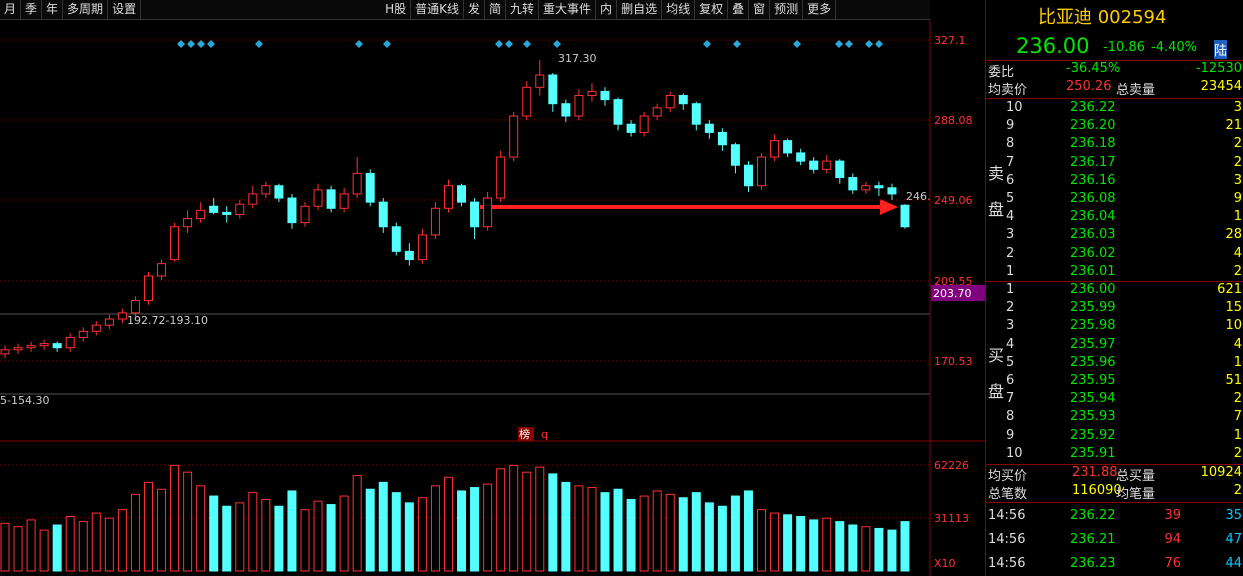 Image resolution: width=1243 pixels, height=576 pixels. What do you see at coordinates (544, 434) in the screenshot?
I see `q-label: q` at bounding box center [544, 434].